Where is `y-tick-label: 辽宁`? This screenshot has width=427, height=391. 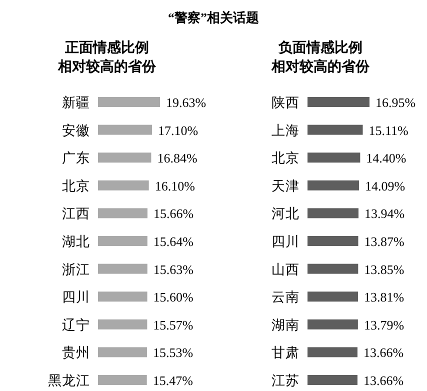 y-tick-label: 辽宁 is located at coordinates (76, 324).